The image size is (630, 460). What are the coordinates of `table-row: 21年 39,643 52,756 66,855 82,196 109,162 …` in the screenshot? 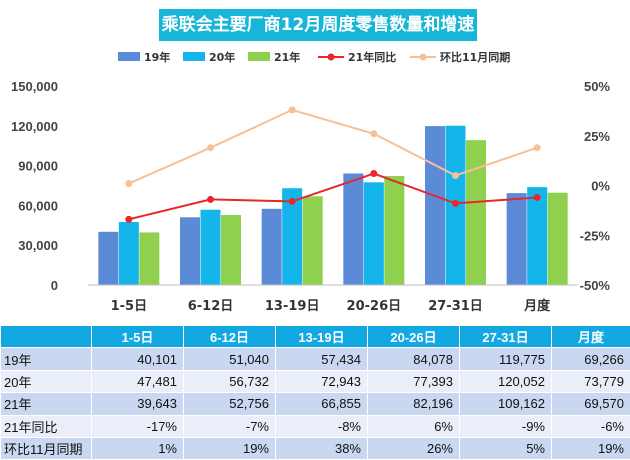 It's located at (315, 404).